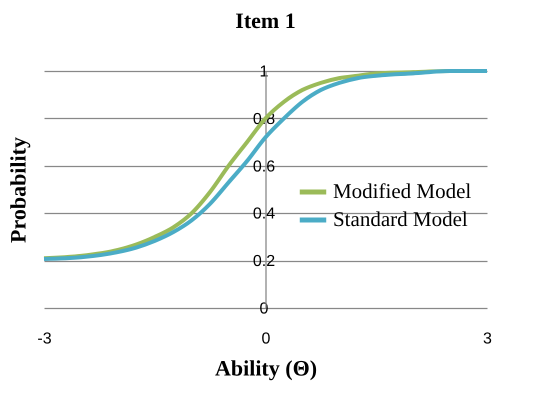 This screenshot has width=549, height=404. Describe the element at coordinates (44, 339) in the screenshot. I see `x-tick-label: -3` at that location.